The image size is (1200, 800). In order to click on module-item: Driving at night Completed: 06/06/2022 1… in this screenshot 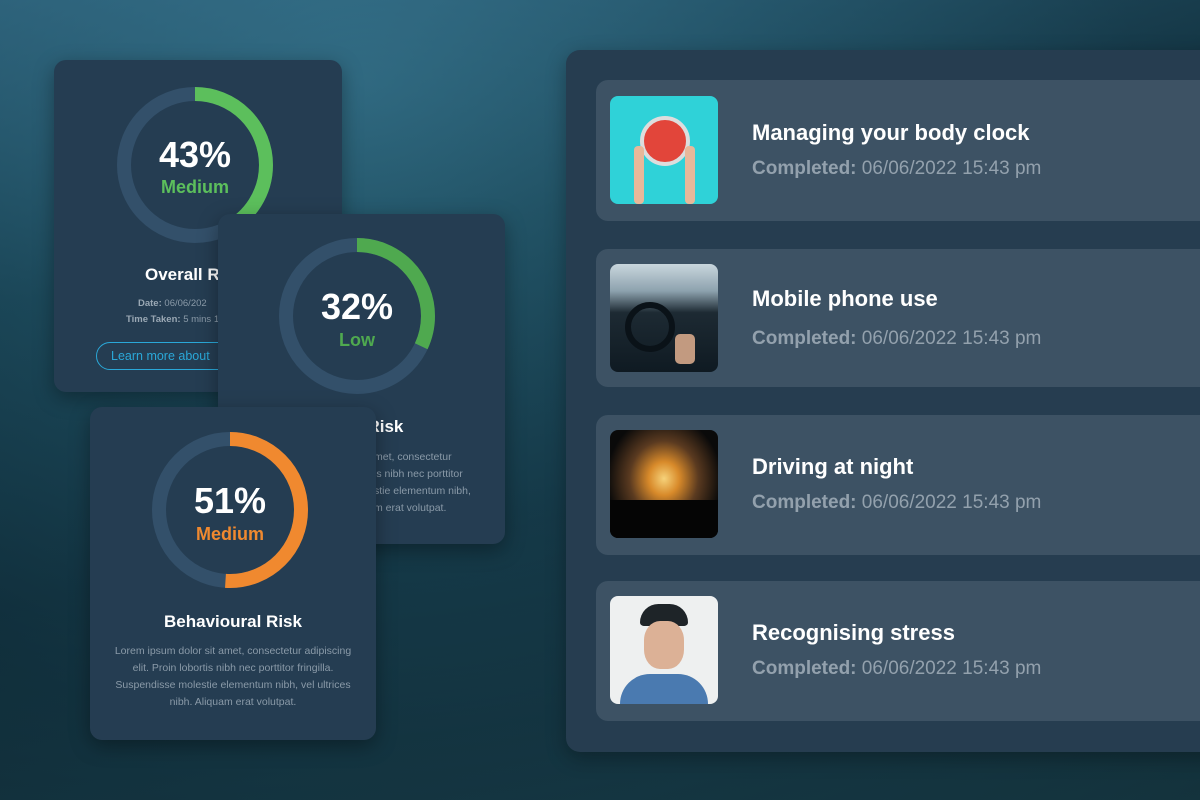, I will do `click(898, 485)`.